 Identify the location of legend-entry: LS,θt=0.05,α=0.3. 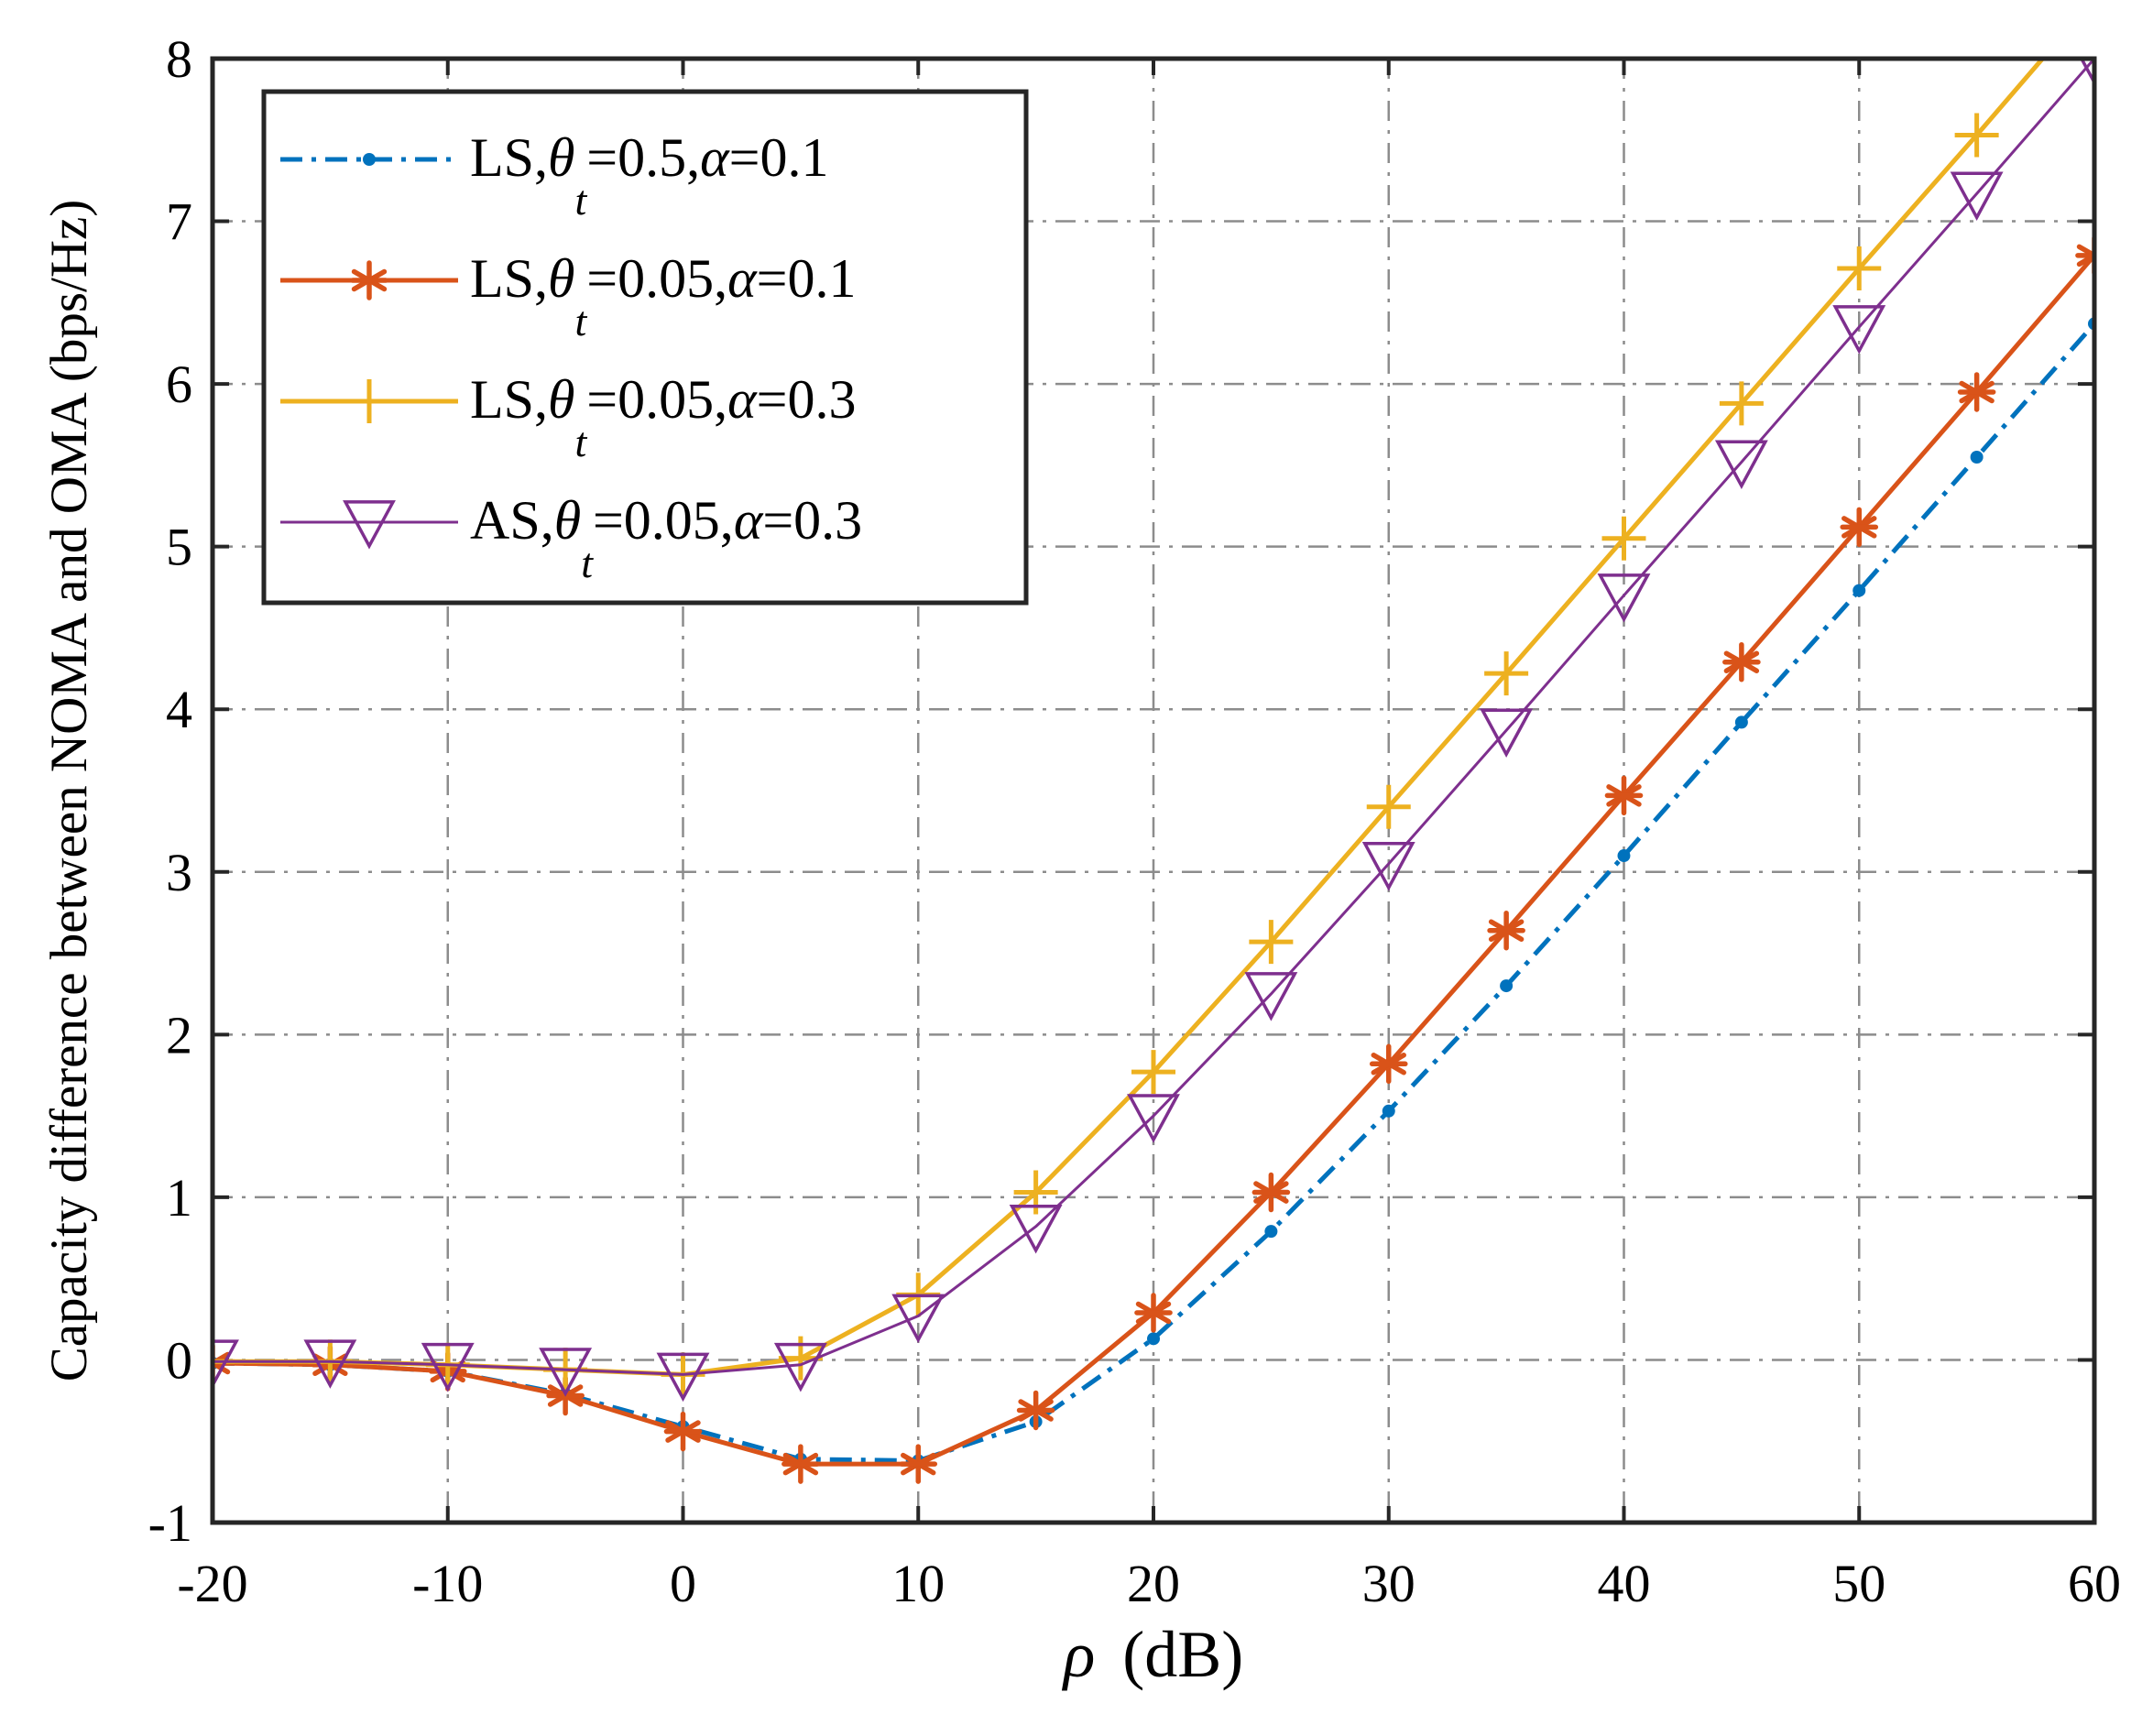
(568, 417).